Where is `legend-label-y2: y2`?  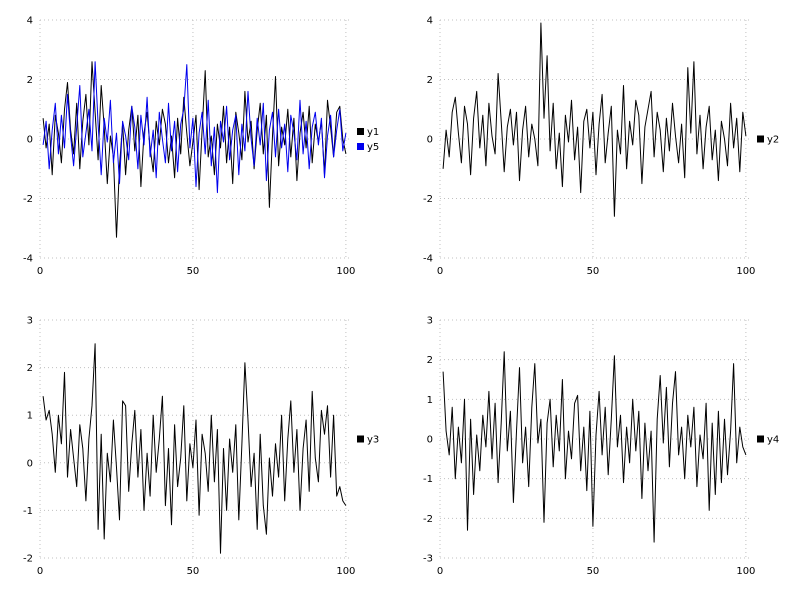 legend-label-y2: y2 is located at coordinates (773, 140).